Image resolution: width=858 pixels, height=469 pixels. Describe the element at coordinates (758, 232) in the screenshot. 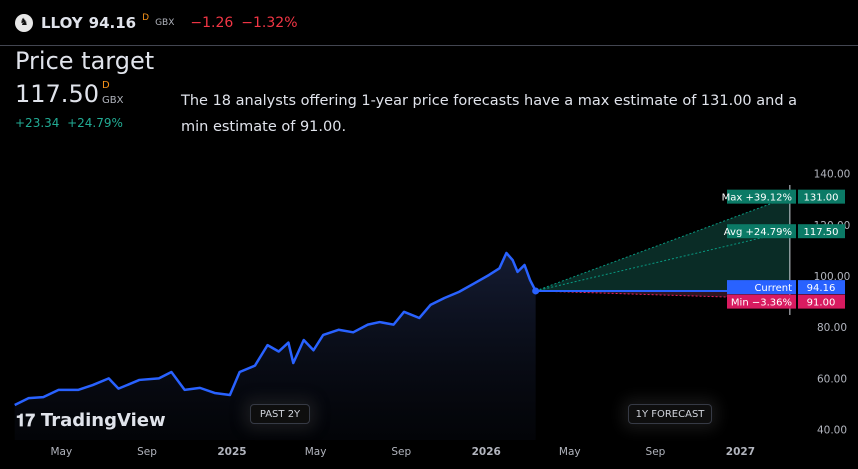

I see `avg-name: Avg +24.79%` at that location.